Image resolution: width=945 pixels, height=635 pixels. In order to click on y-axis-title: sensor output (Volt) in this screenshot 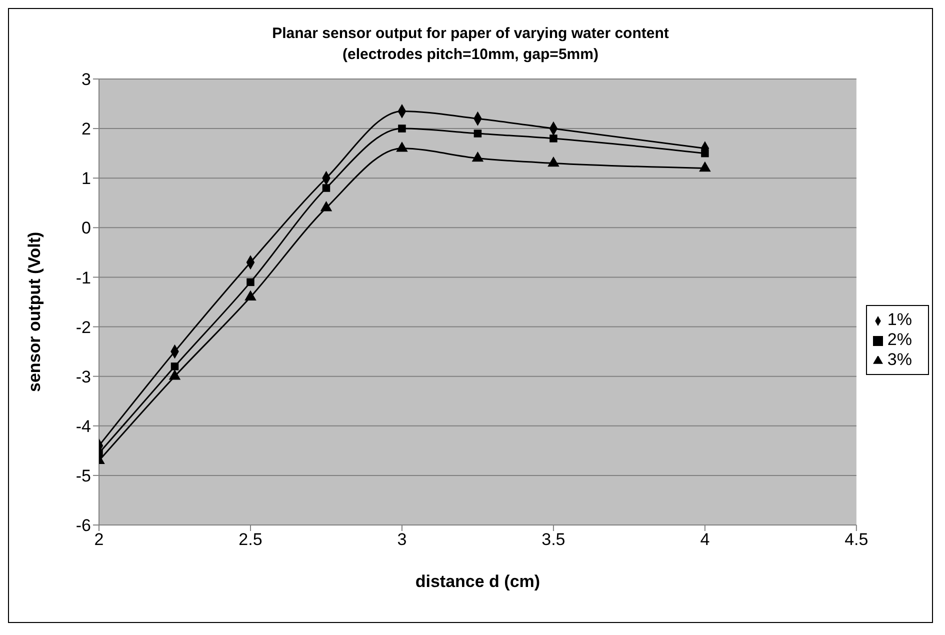, I will do `click(34, 312)`.